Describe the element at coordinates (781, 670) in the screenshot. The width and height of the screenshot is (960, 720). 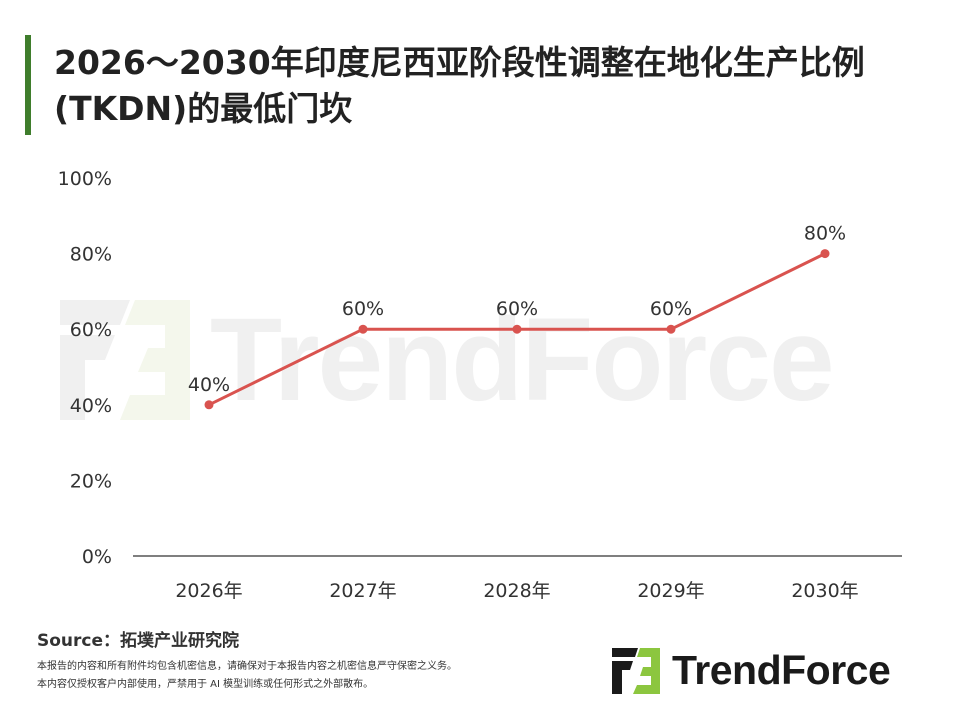
I see `brand-name: TrendForce` at that location.